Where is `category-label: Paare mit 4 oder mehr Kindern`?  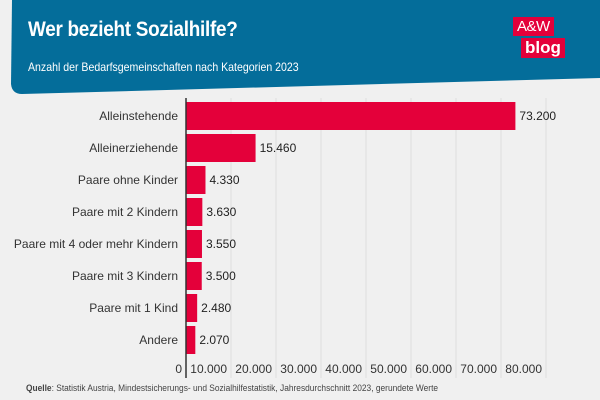
category-label: Paare mit 4 oder mehr Kindern is located at coordinates (96, 244).